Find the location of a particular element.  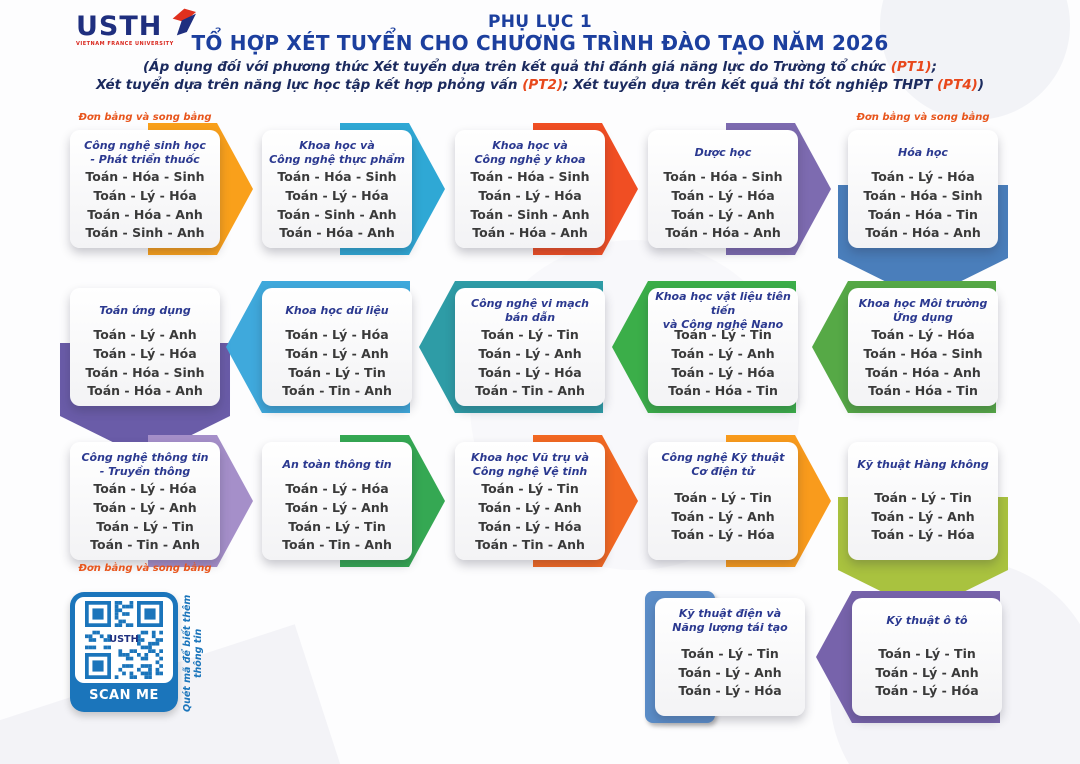

program-title-line: và Công nghệ Nano is located at coordinates (723, 325).